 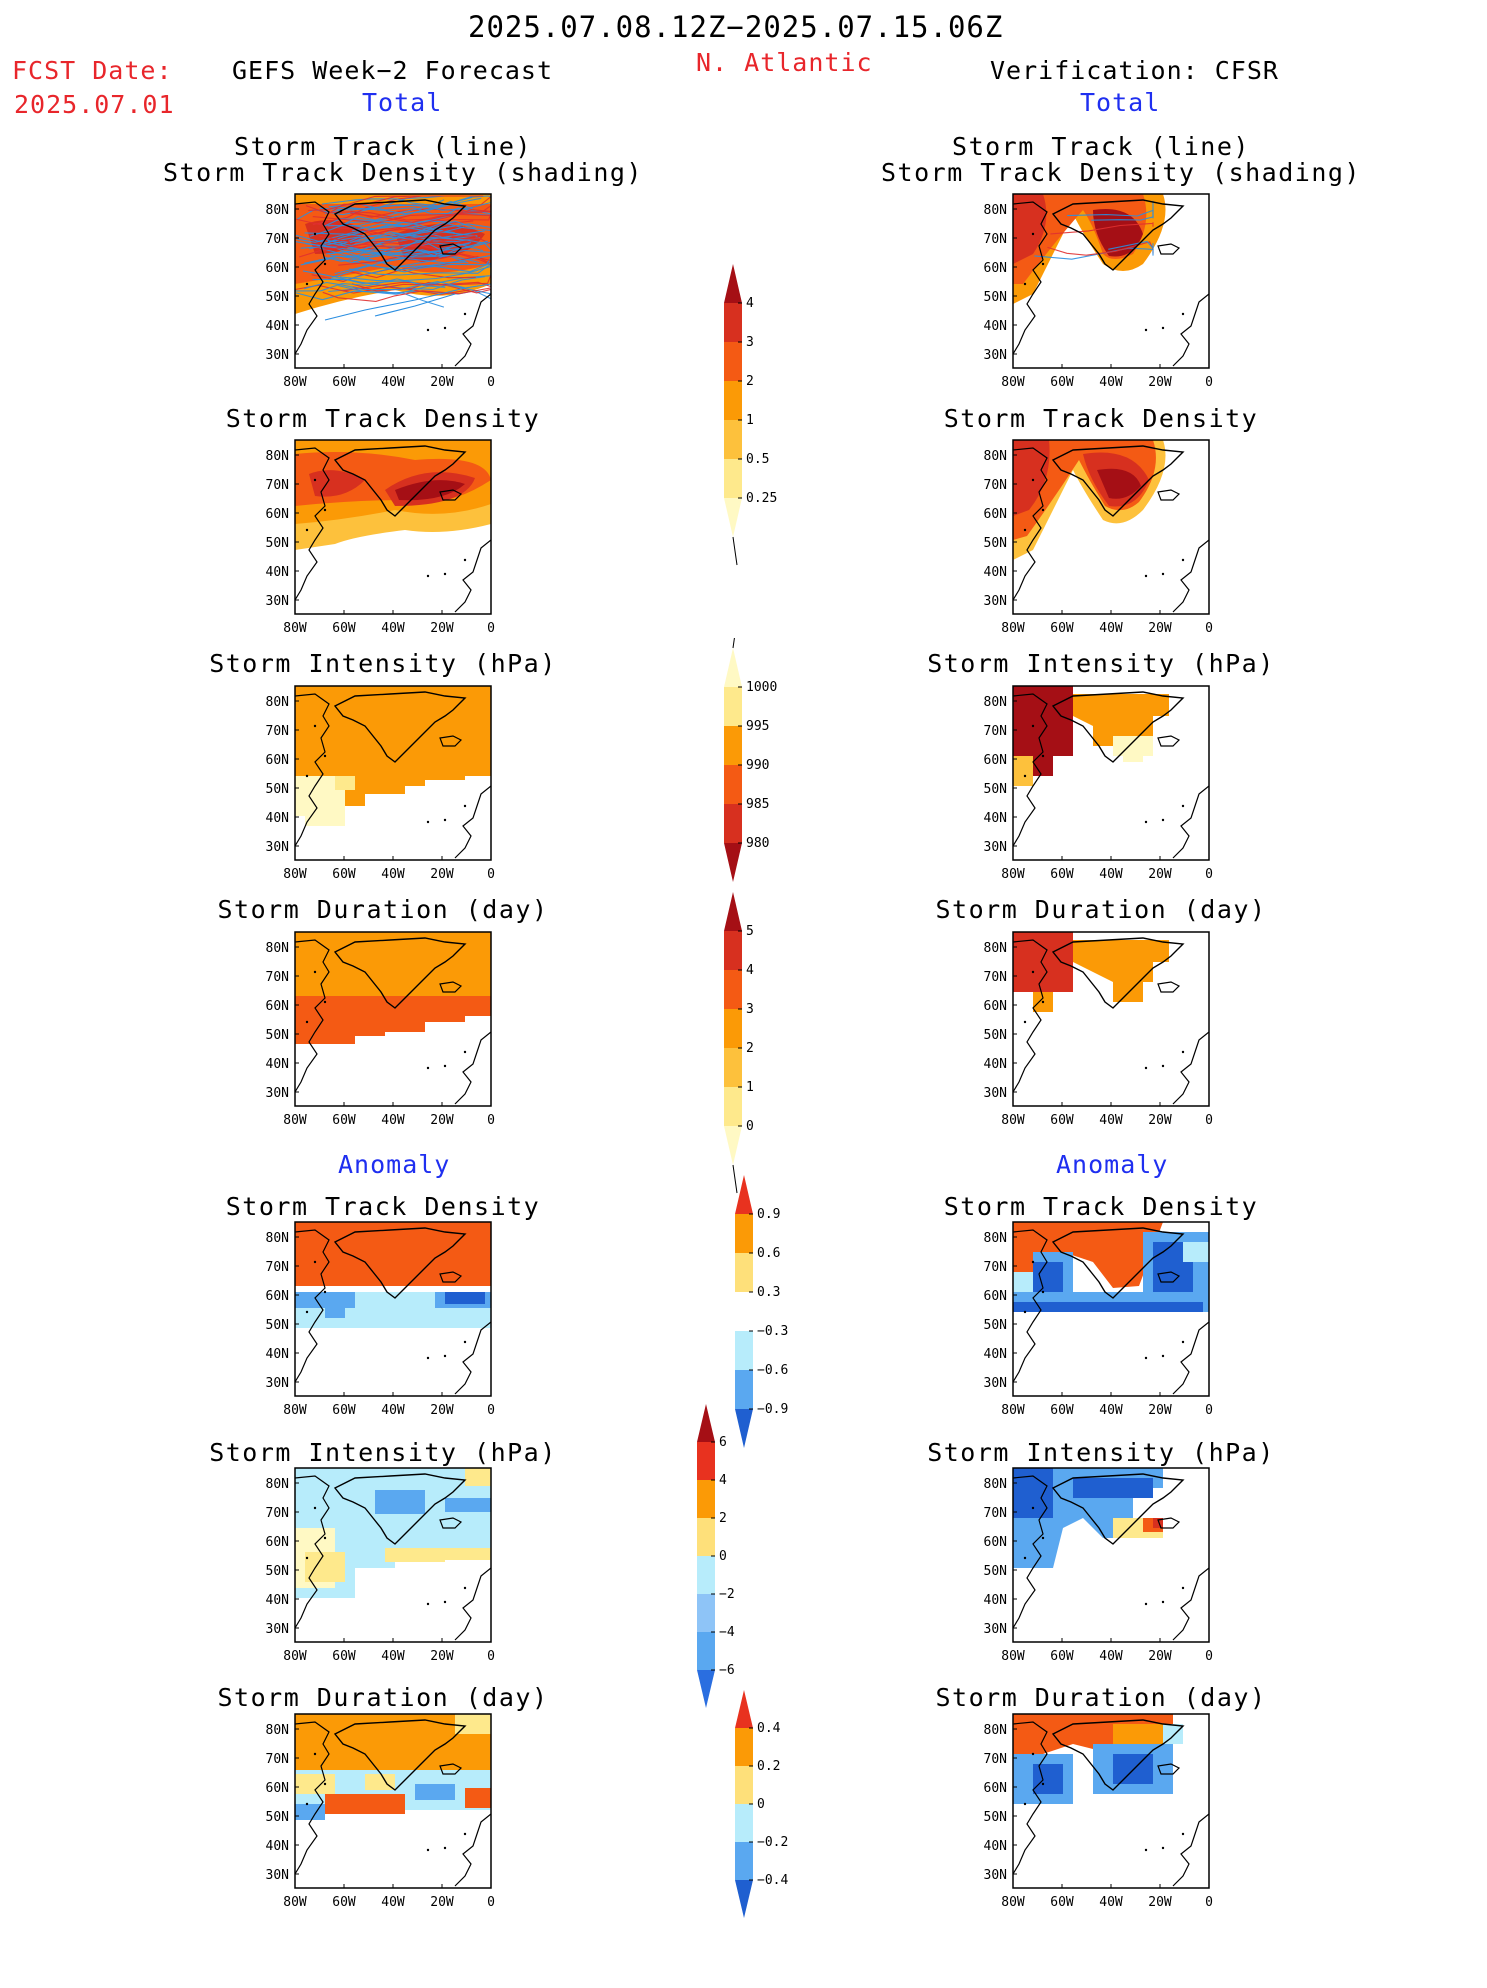 What do you see at coordinates (772, 1370) in the screenshot?
I see `colorbar-tick-label: −0.6` at bounding box center [772, 1370].